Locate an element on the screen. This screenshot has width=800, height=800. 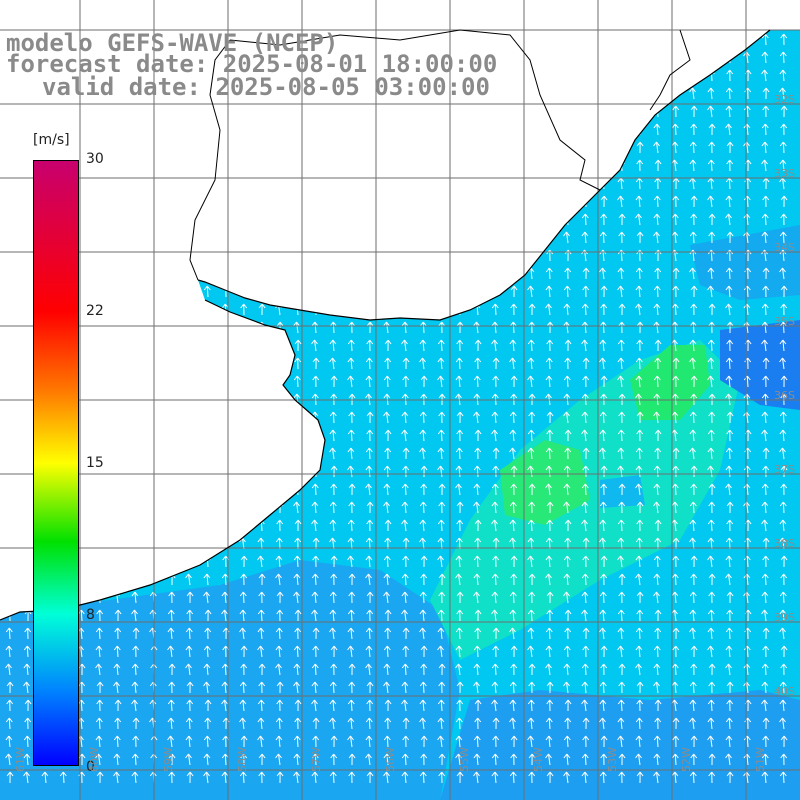
colorbar-tick: 15 is located at coordinates (95, 463).